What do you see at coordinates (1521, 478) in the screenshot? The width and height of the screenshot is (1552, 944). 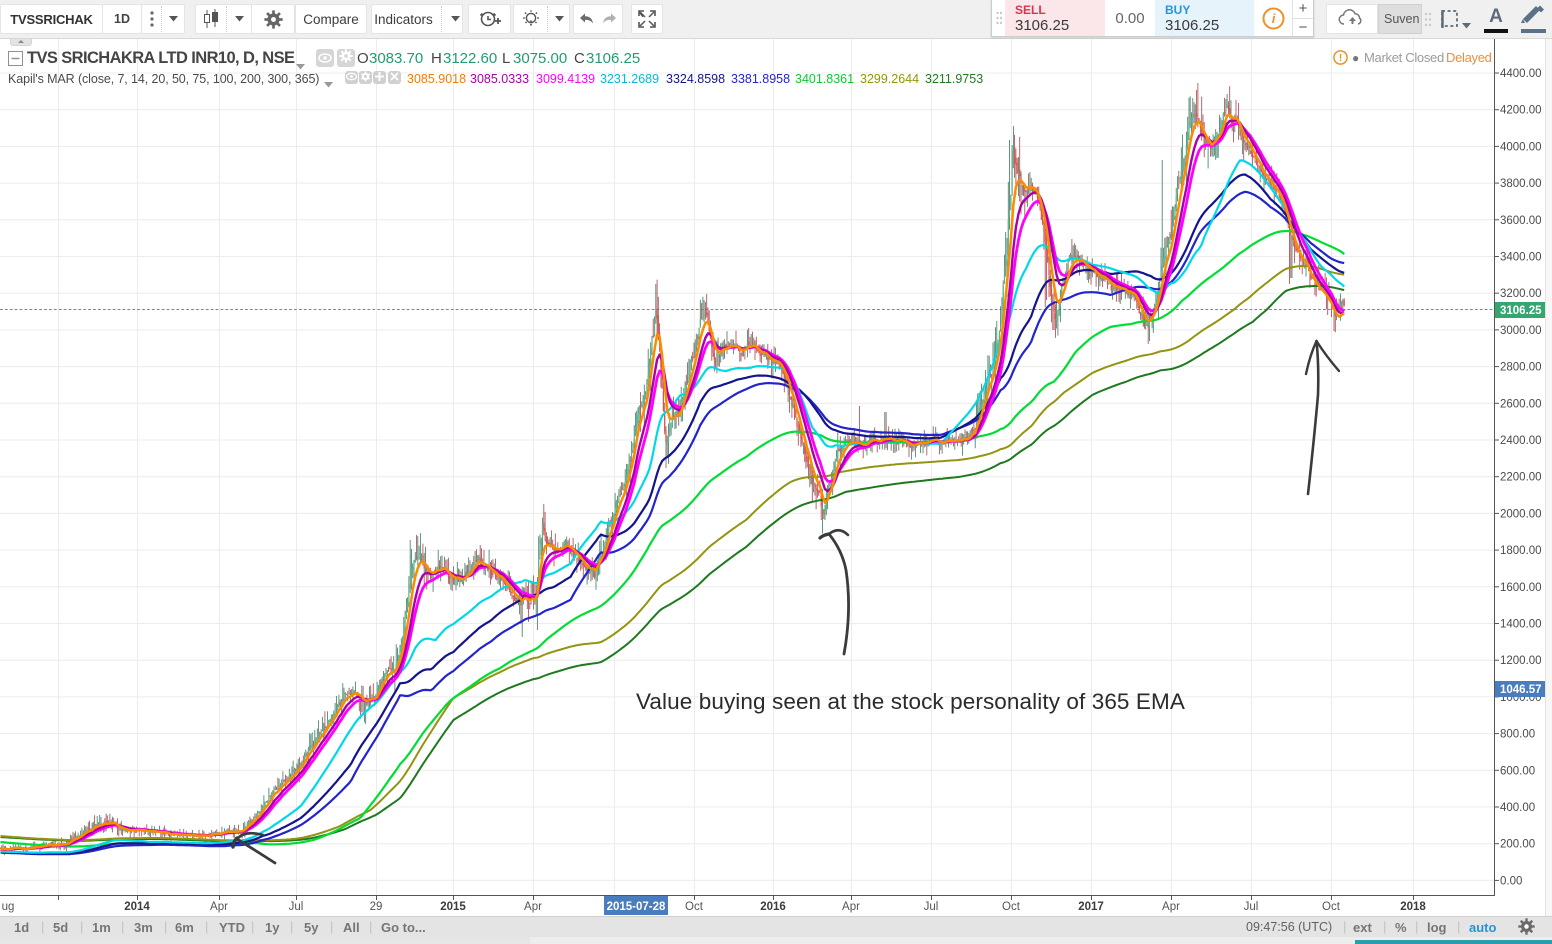 I see `svg-text: 2200.00` at bounding box center [1521, 478].